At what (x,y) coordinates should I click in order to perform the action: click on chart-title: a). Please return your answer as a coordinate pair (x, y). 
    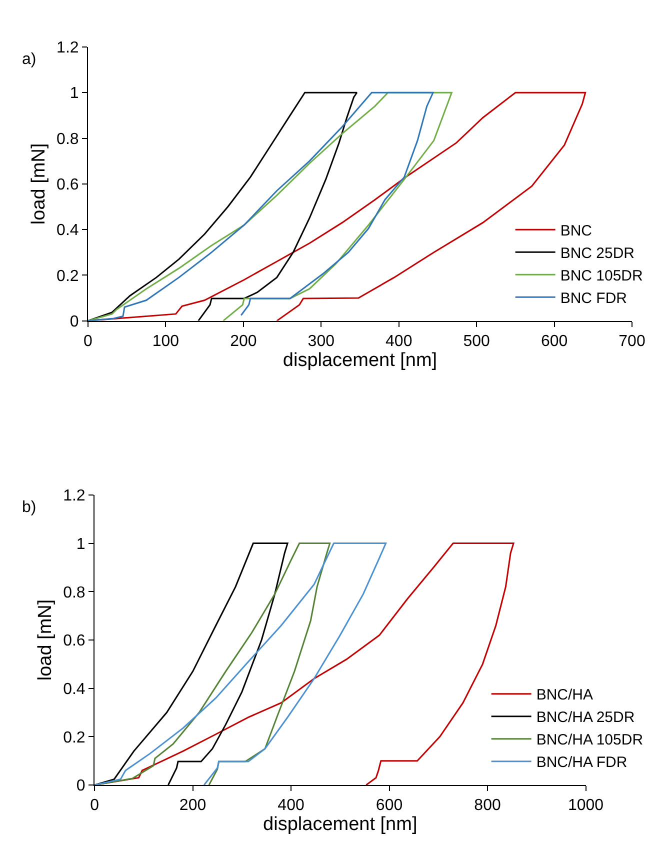
    Looking at the image, I should click on (29, 59).